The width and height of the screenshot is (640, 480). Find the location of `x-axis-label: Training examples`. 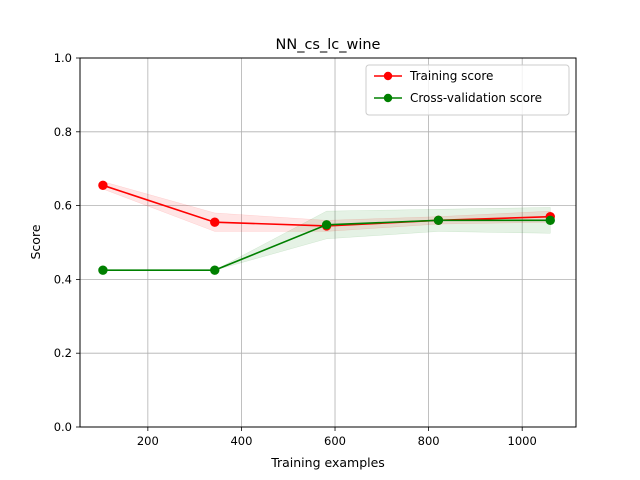

x-axis-label: Training examples is located at coordinates (327, 462).